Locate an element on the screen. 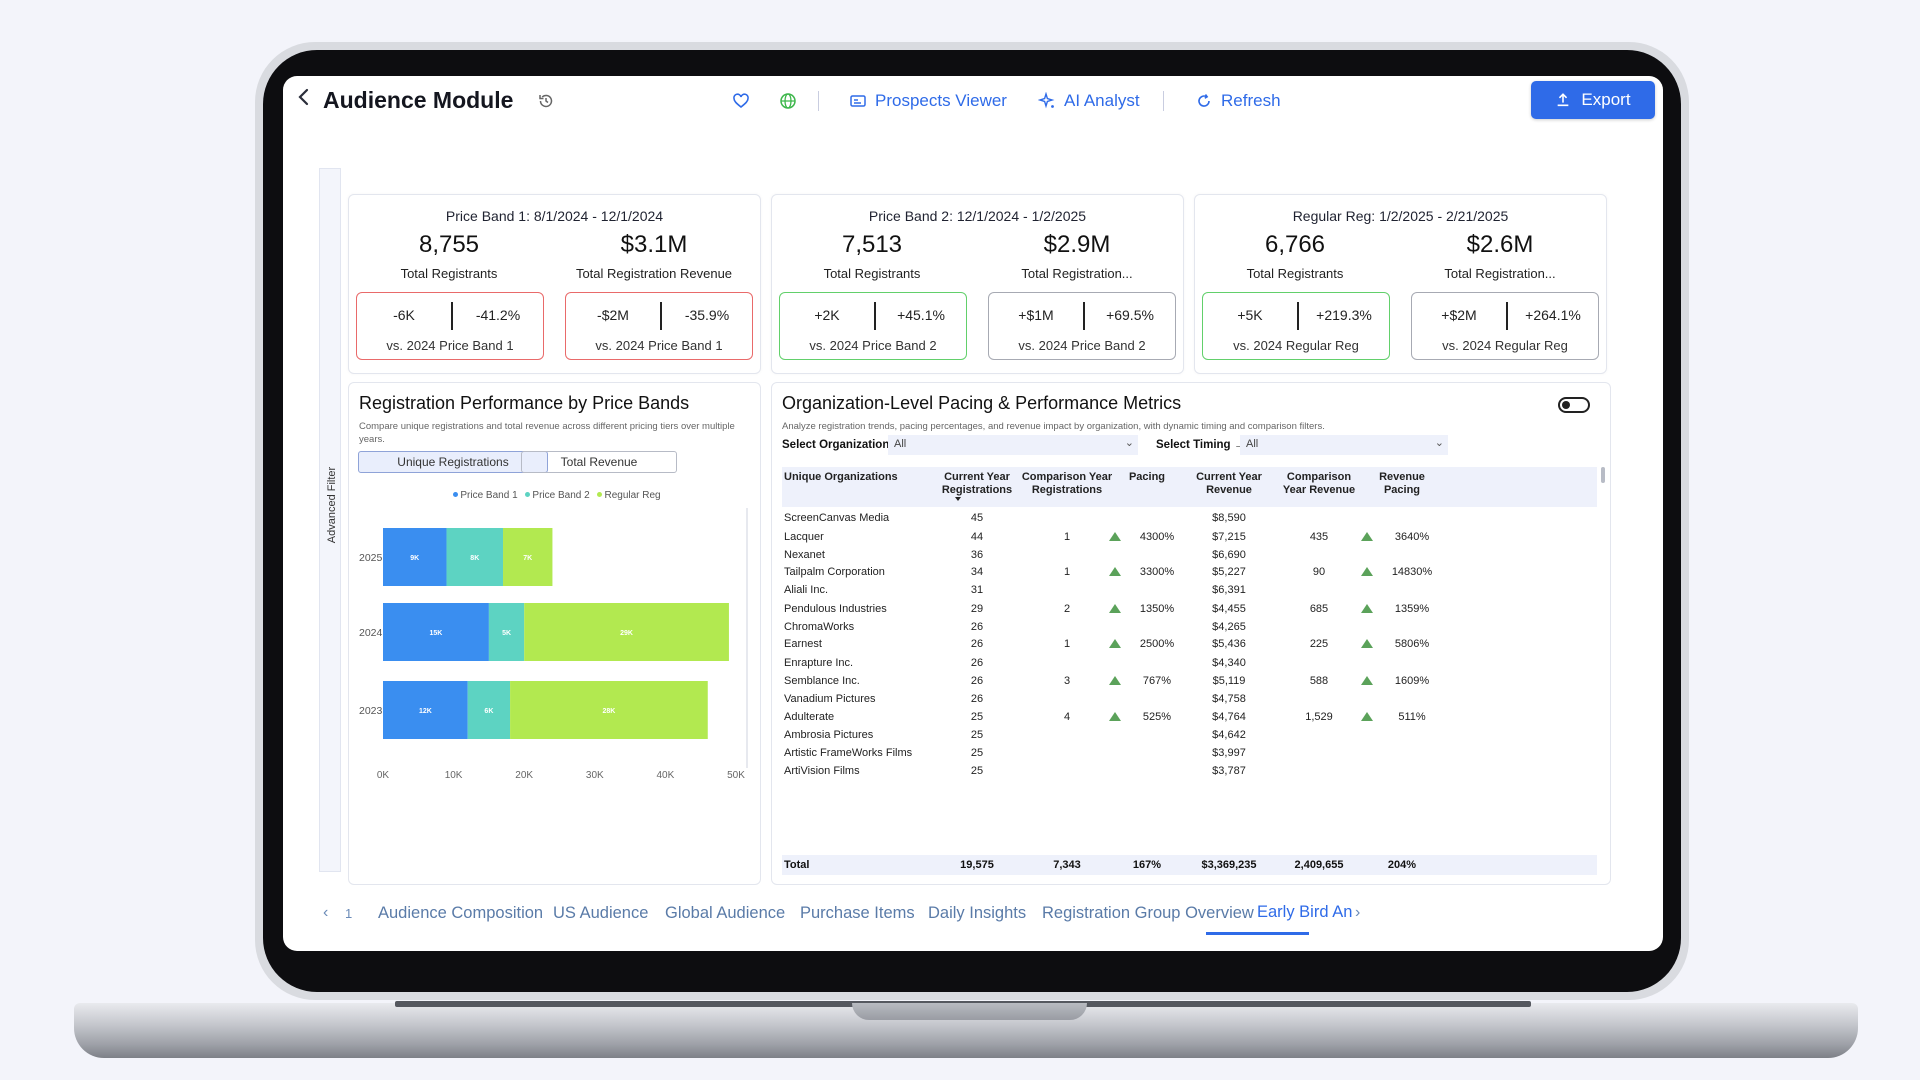 The height and width of the screenshot is (1080, 1920). comparison-percent: -35.9% is located at coordinates (707, 315).